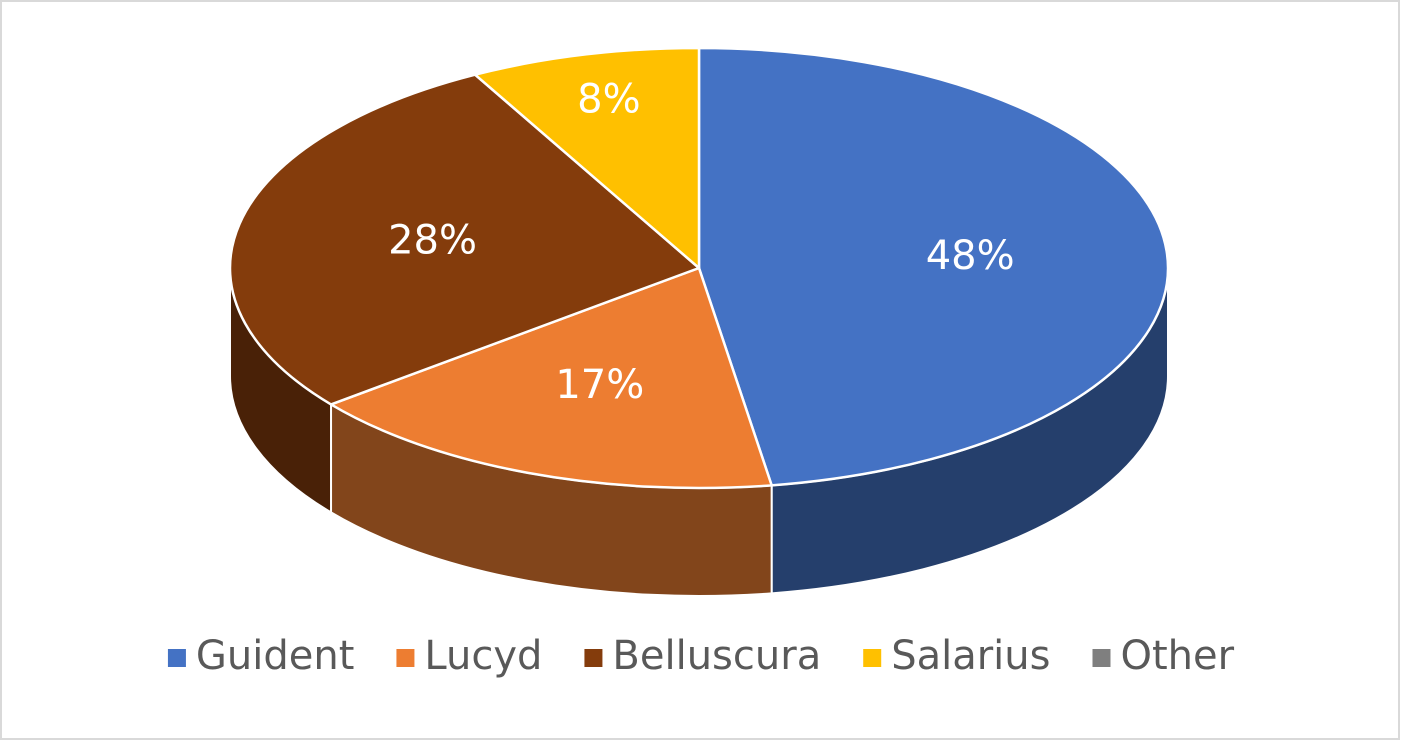  Describe the element at coordinates (483, 656) in the screenshot. I see `legend-label: Lucyd` at that location.